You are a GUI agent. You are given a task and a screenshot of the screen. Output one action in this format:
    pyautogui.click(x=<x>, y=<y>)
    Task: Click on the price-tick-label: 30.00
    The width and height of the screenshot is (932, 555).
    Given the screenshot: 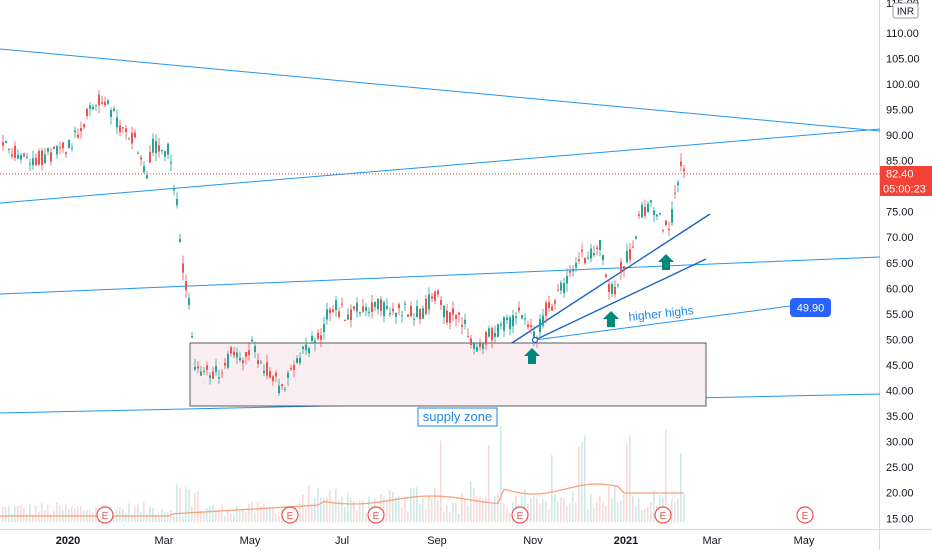 What is the action you would take?
    pyautogui.click(x=900, y=443)
    